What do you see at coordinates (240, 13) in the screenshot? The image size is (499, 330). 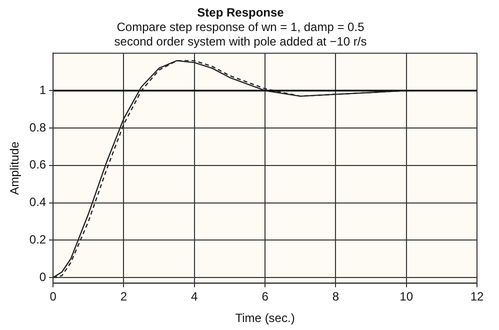 I see `chart-title: Step Response` at bounding box center [240, 13].